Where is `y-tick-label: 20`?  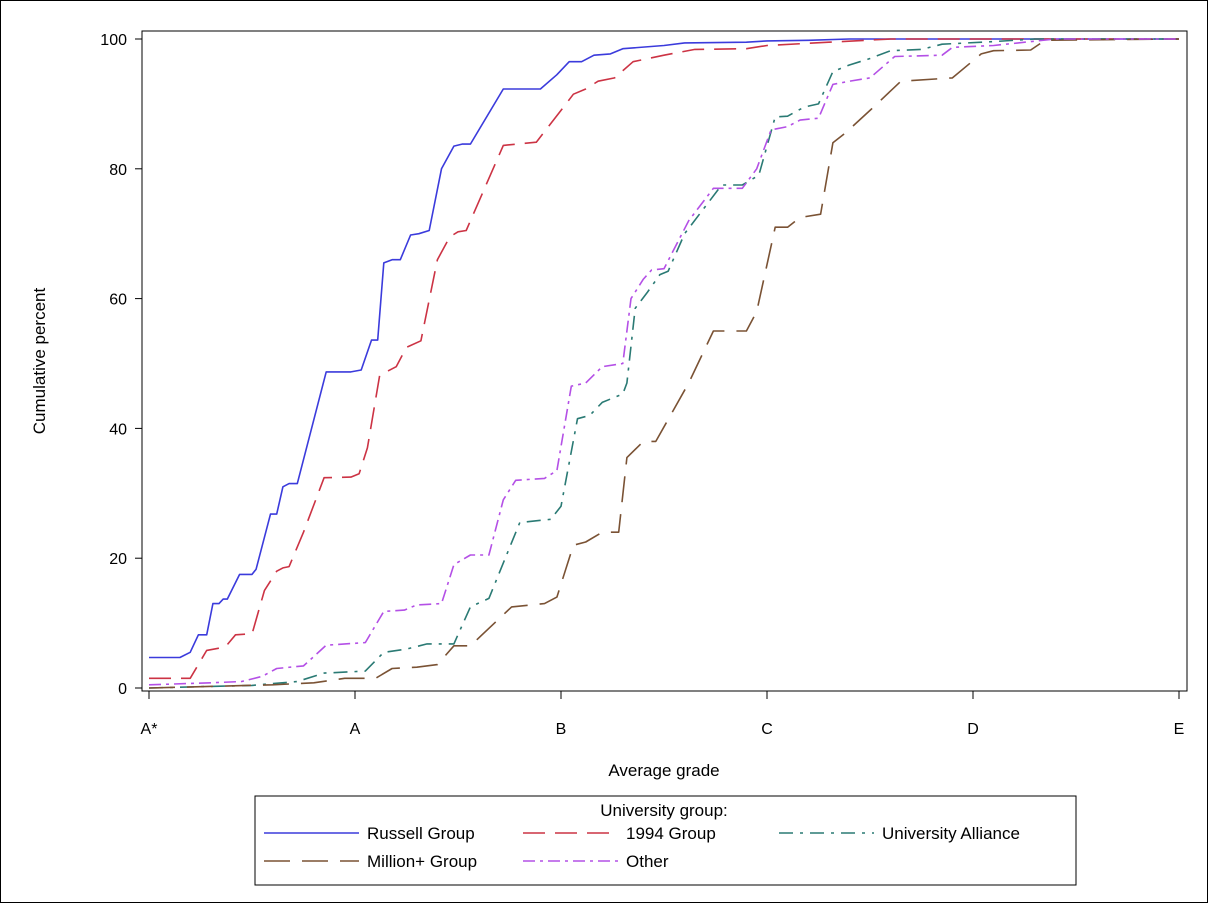
y-tick-label: 20 is located at coordinates (118, 559).